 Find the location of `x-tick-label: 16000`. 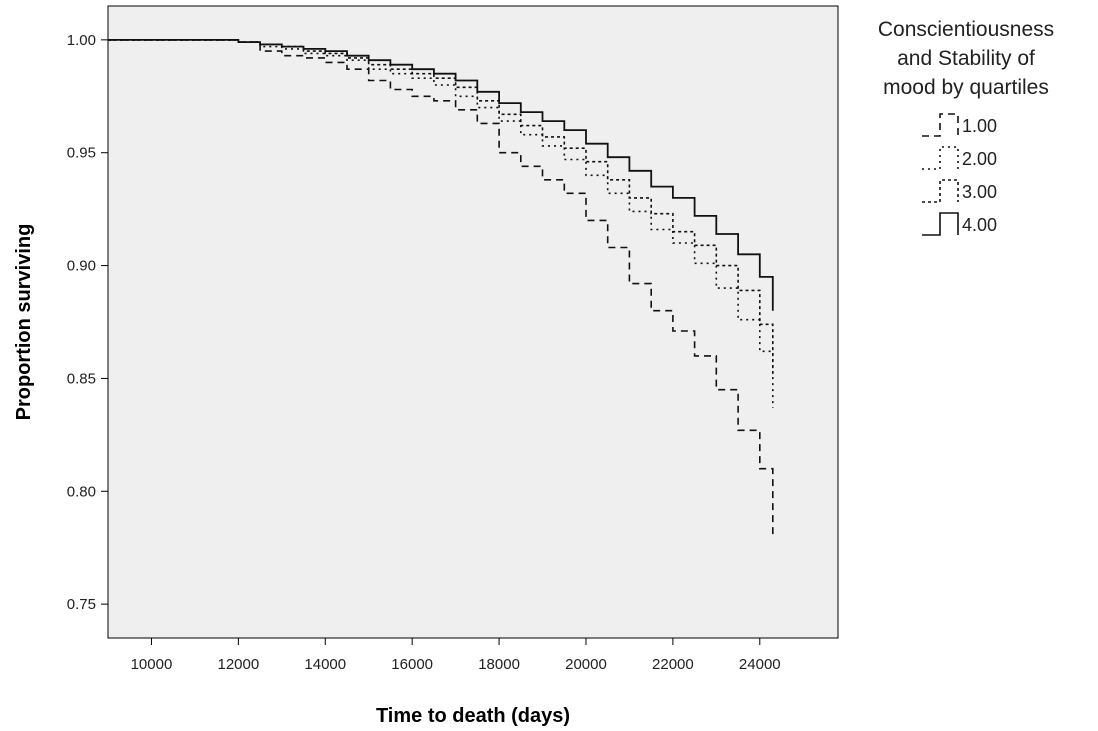

x-tick-label: 16000 is located at coordinates (412, 664).